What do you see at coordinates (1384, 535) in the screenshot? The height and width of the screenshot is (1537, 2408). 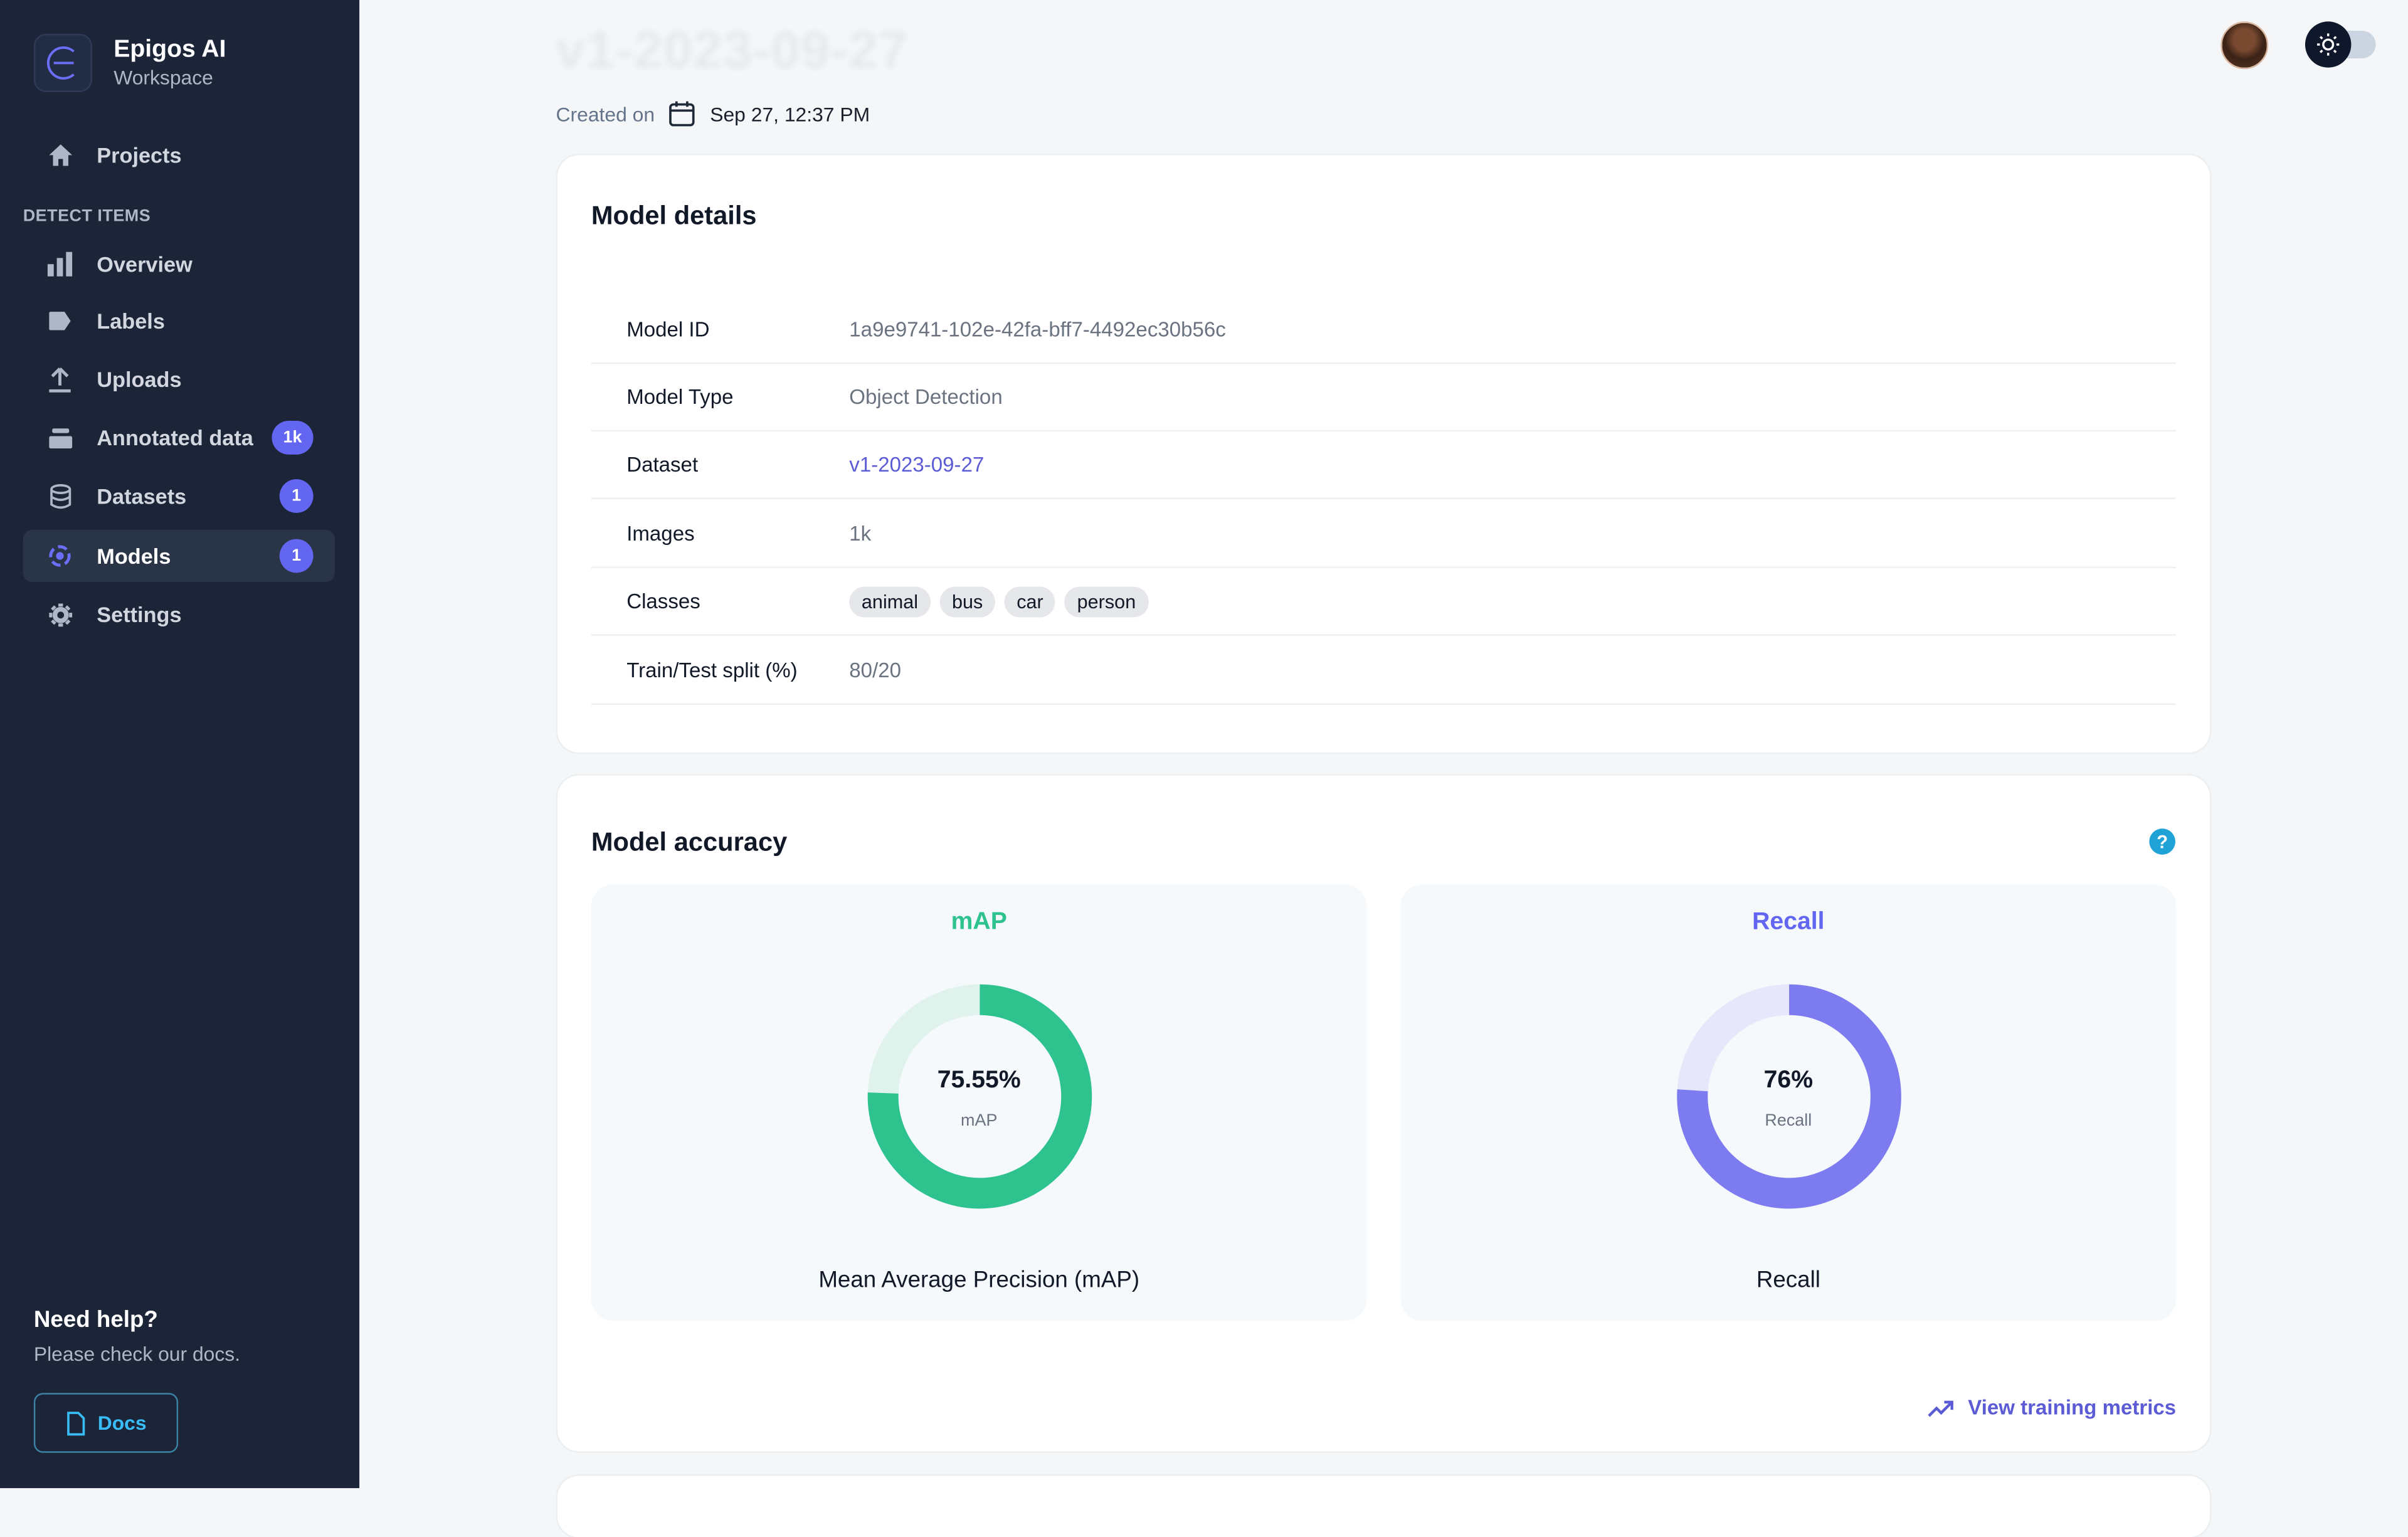 I see `detail-row-images: Images 1k` at bounding box center [1384, 535].